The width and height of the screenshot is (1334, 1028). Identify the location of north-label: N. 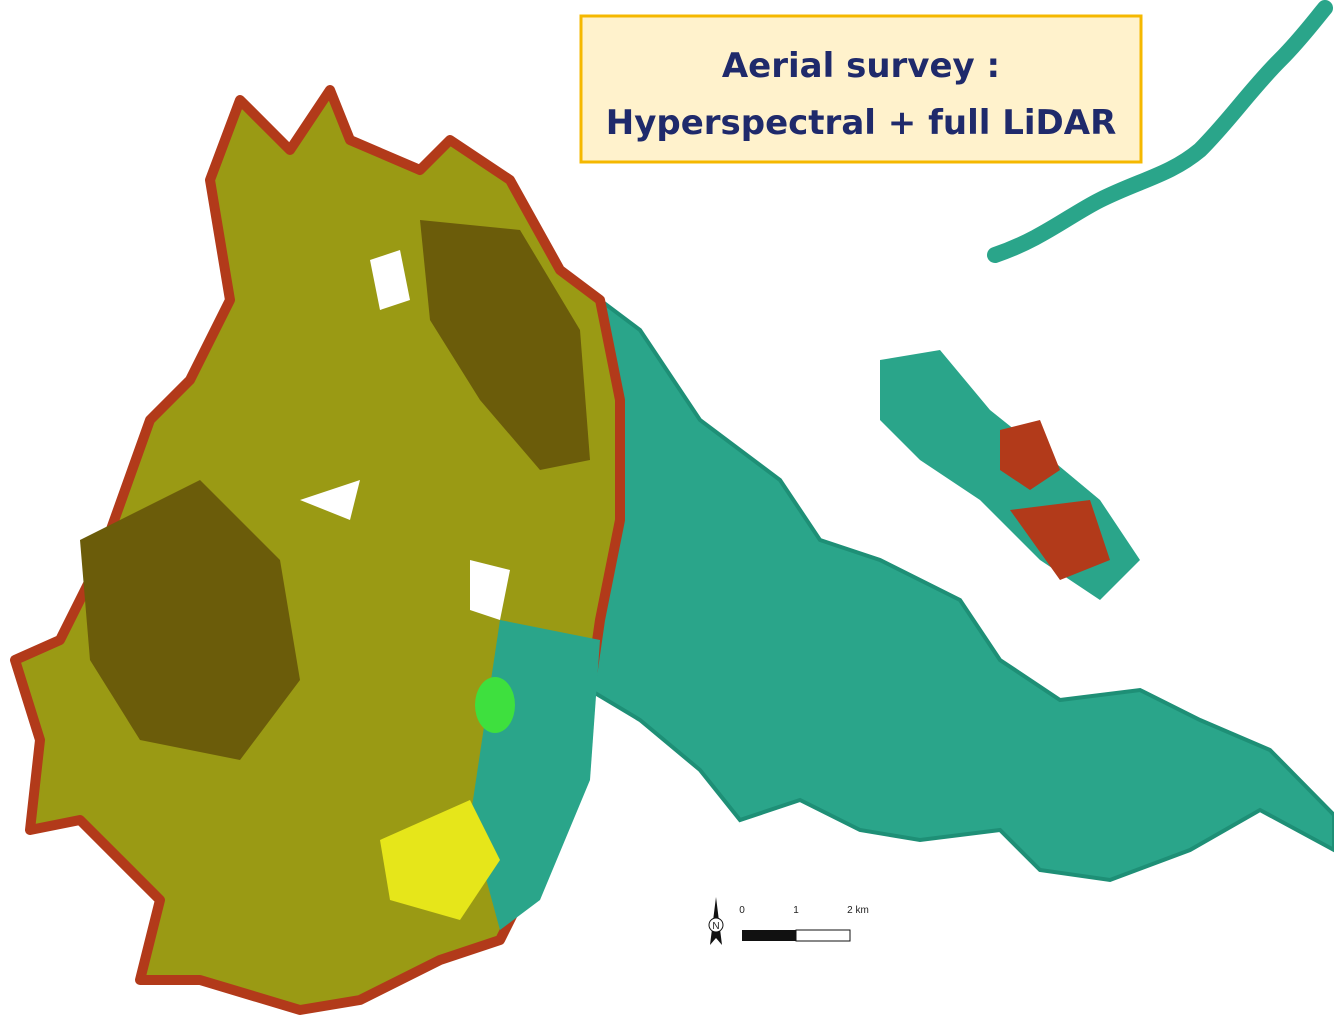
(715, 926).